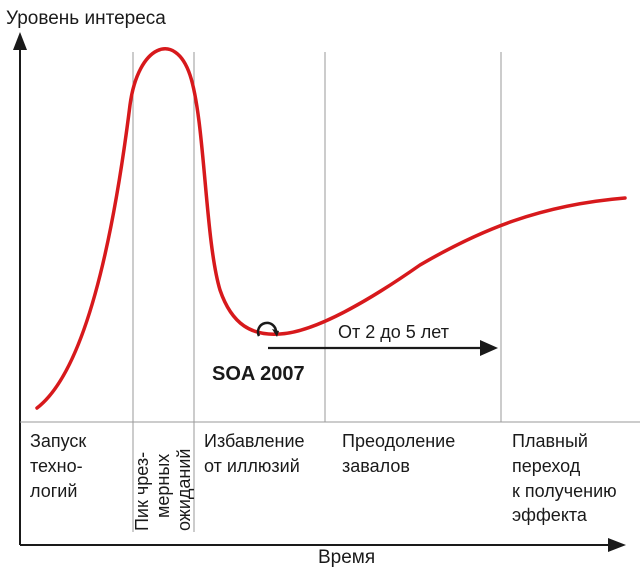  Describe the element at coordinates (346, 557) in the screenshot. I see `x-axis-label: Время` at that location.